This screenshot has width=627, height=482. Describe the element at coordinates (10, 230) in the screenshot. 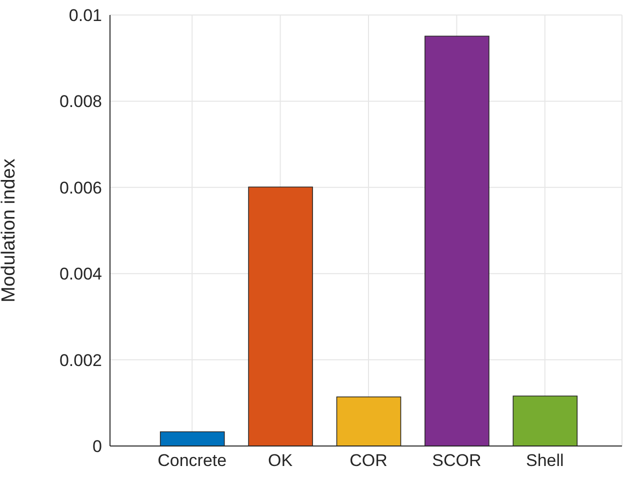

I see `y-axis-title: Modulation index` at that location.